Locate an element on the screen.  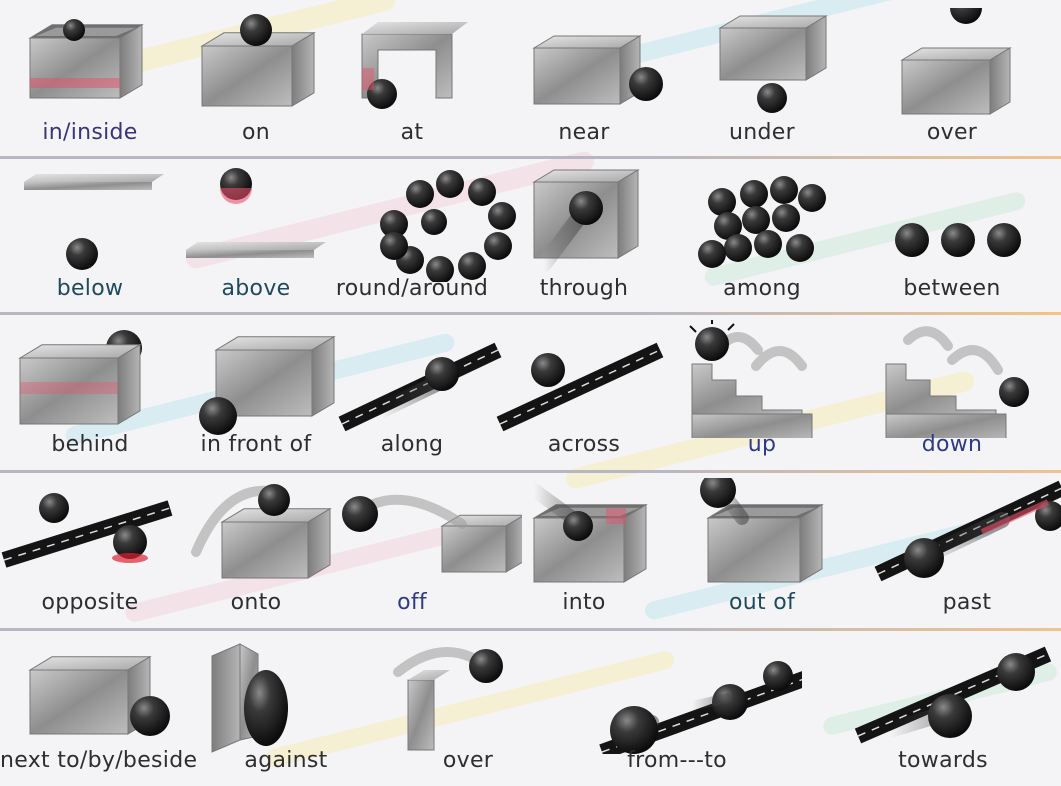
preposition-cell-near: near is located at coordinates (594, 83).